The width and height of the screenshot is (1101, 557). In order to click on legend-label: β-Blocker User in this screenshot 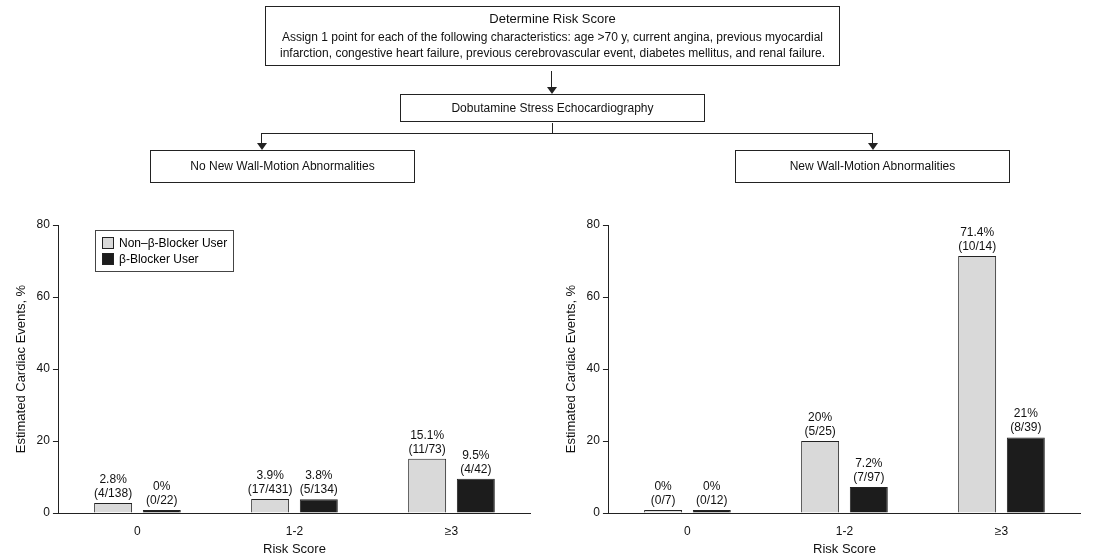, I will do `click(159, 259)`.